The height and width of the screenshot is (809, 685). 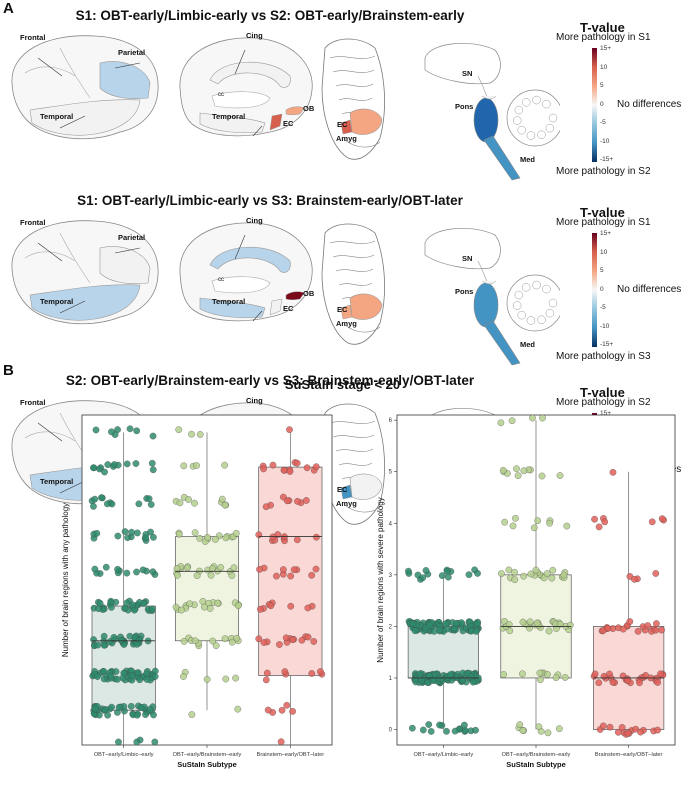 What do you see at coordinates (391, 421) in the screenshot?
I see `y-tick-label: 6` at bounding box center [391, 421].